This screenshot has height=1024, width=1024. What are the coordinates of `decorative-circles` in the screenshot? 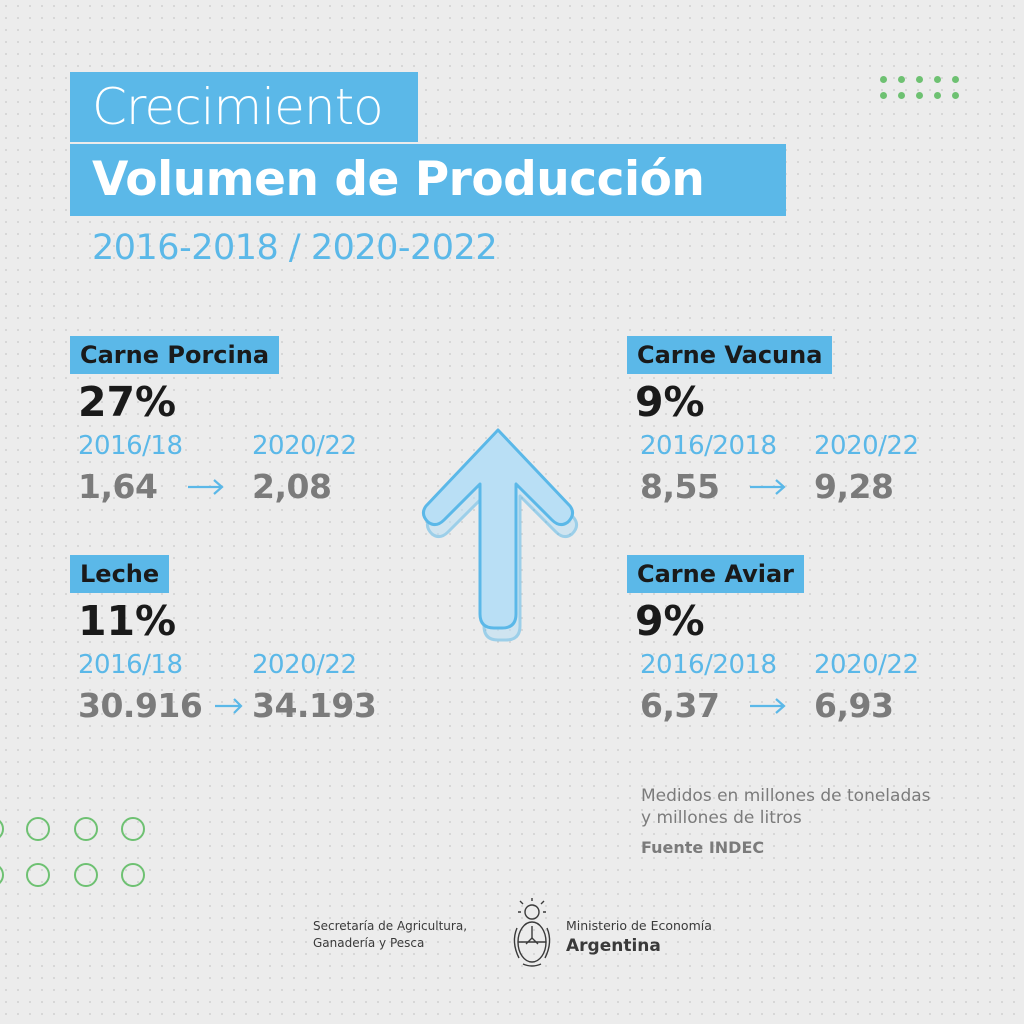 It's located at (72, 852).